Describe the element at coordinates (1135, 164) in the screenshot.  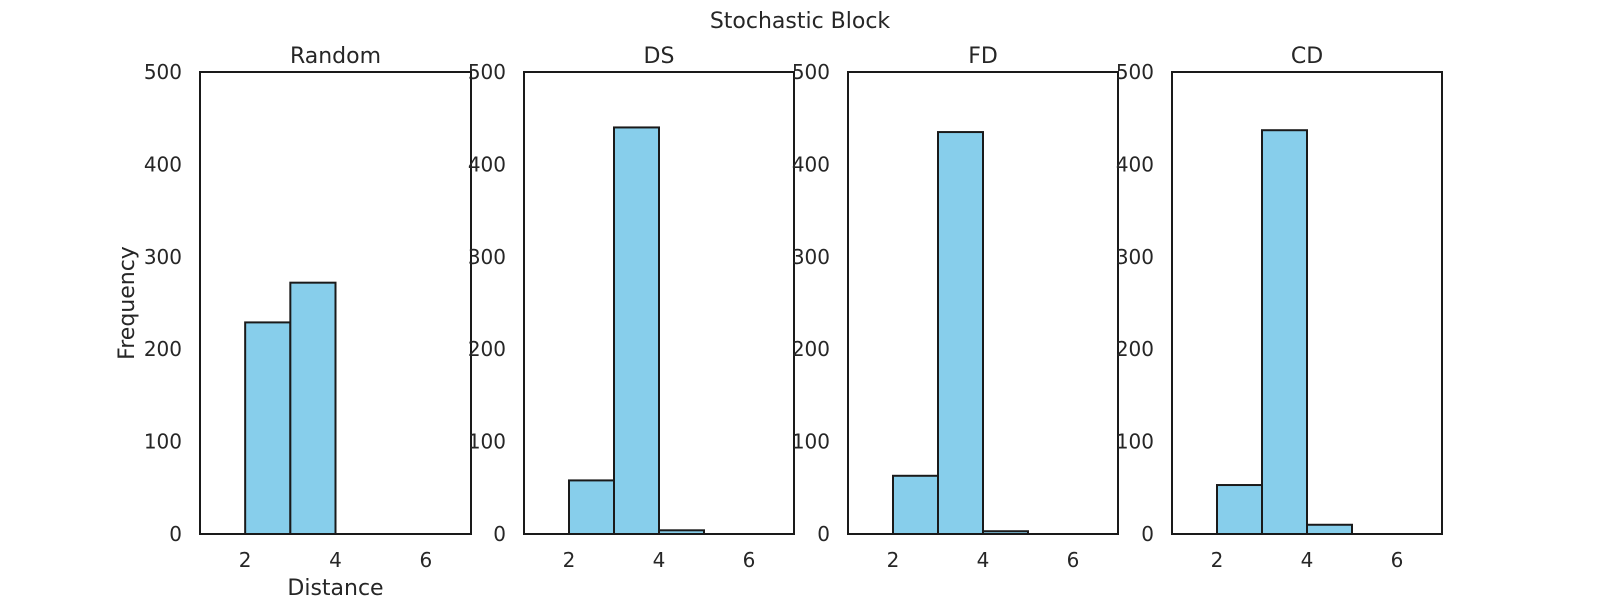
I see `y-tick-label-cd: 400` at that location.